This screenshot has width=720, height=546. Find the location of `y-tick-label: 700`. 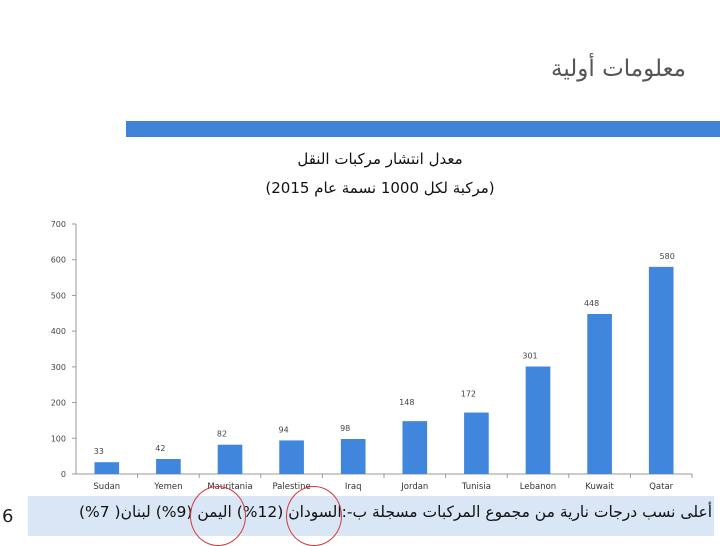

y-tick-label: 700 is located at coordinates (58, 224).